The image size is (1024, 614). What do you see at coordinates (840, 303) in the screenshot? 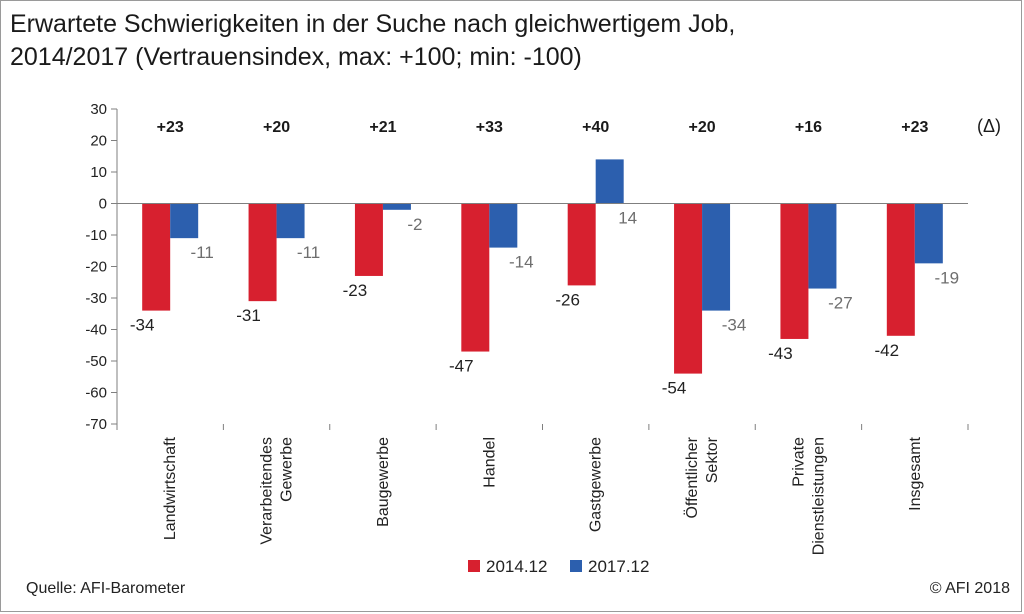
I see `value-label-2017: -27` at bounding box center [840, 303].